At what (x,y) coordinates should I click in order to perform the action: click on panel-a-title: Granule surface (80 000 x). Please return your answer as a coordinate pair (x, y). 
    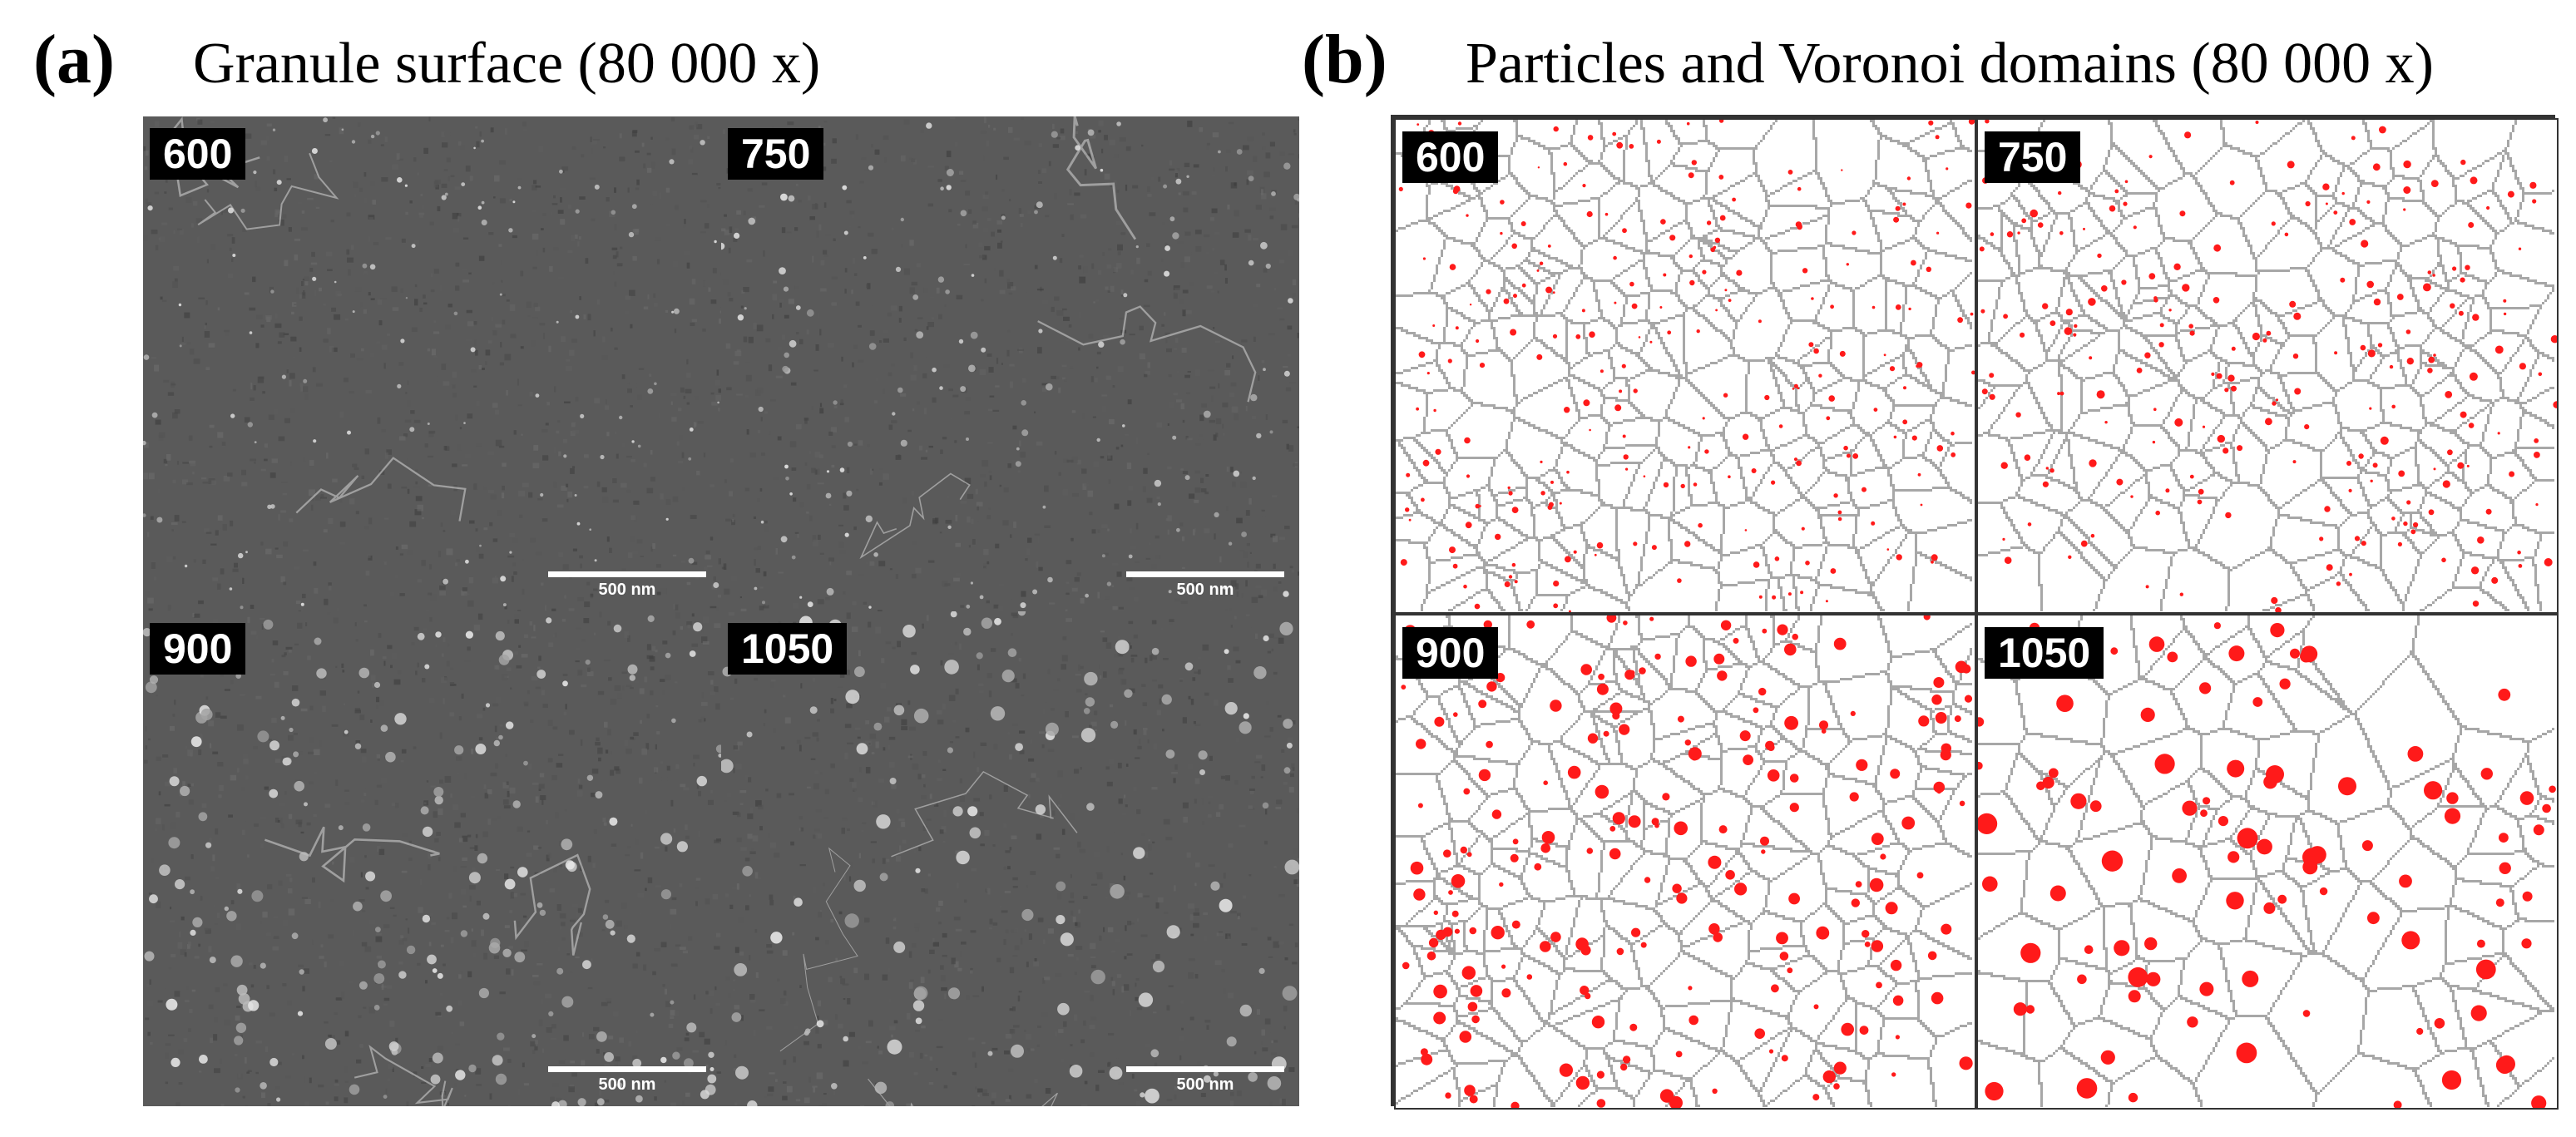
    Looking at the image, I should click on (507, 64).